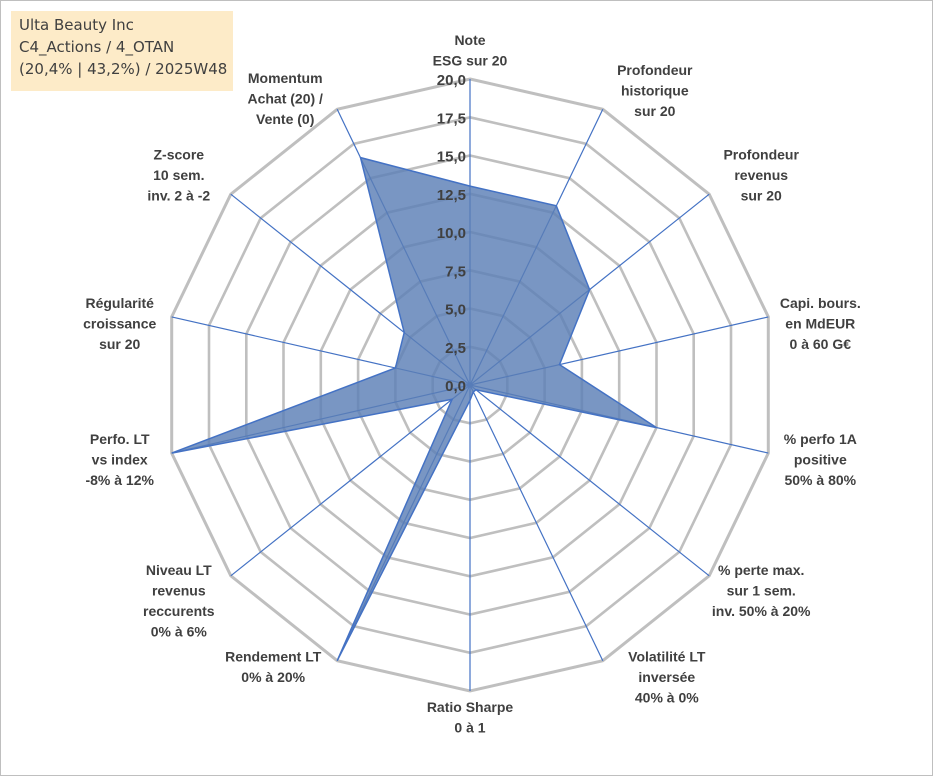  What do you see at coordinates (761, 611) in the screenshot?
I see `axis-label-line: inv. 50% à 20%` at bounding box center [761, 611].